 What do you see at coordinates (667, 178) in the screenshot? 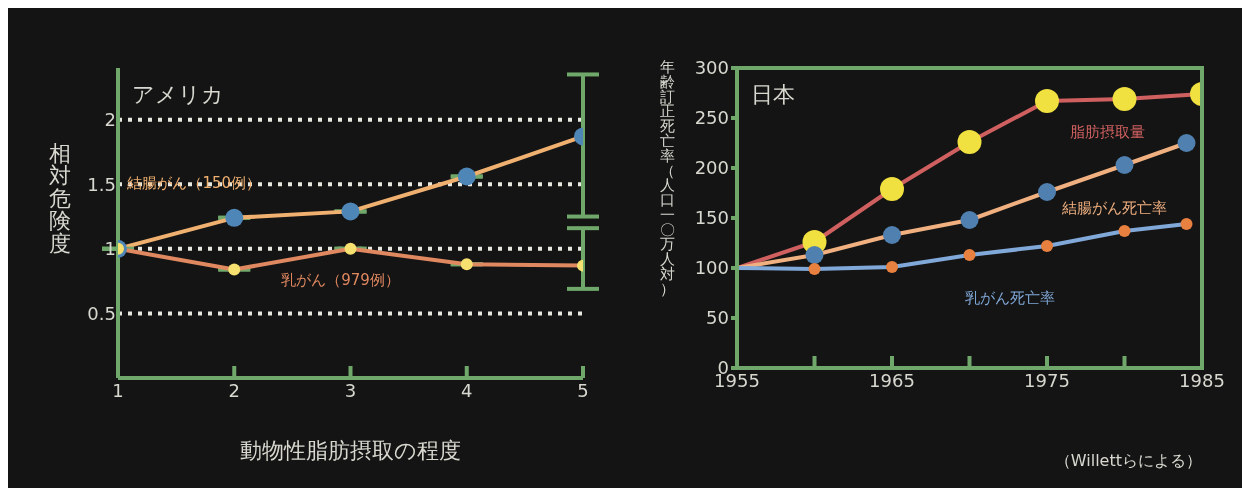
I see `text: 年齢訂正死亡率（人口一〇万人対）` at bounding box center [667, 178].